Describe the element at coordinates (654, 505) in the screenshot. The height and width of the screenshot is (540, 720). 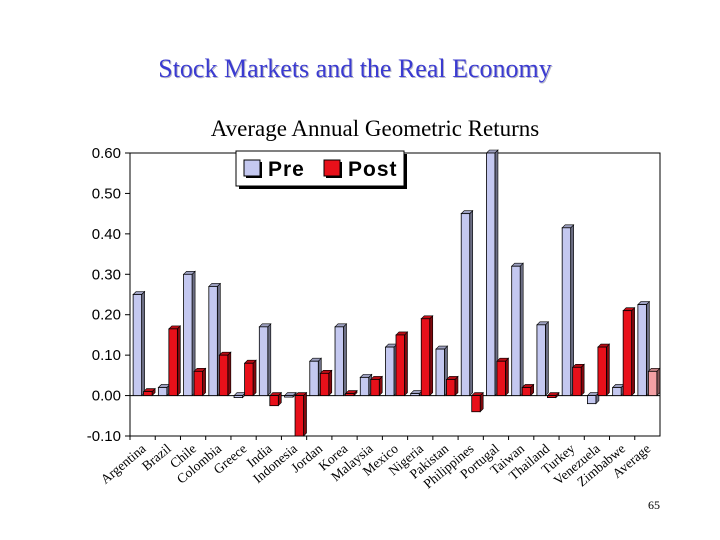
I see `slide-number: 65` at that location.